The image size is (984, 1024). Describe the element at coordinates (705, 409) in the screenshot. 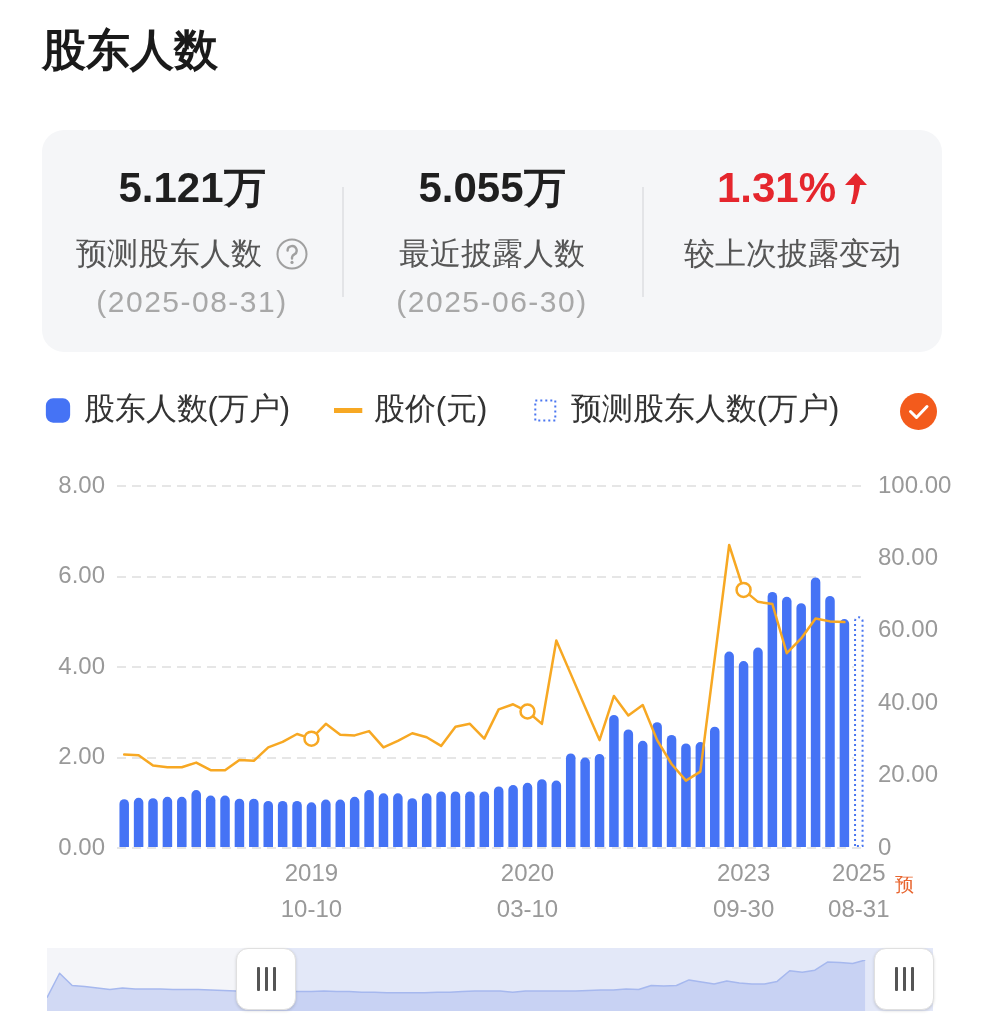

I see `legend-label: 预测股东人数(万户)` at that location.